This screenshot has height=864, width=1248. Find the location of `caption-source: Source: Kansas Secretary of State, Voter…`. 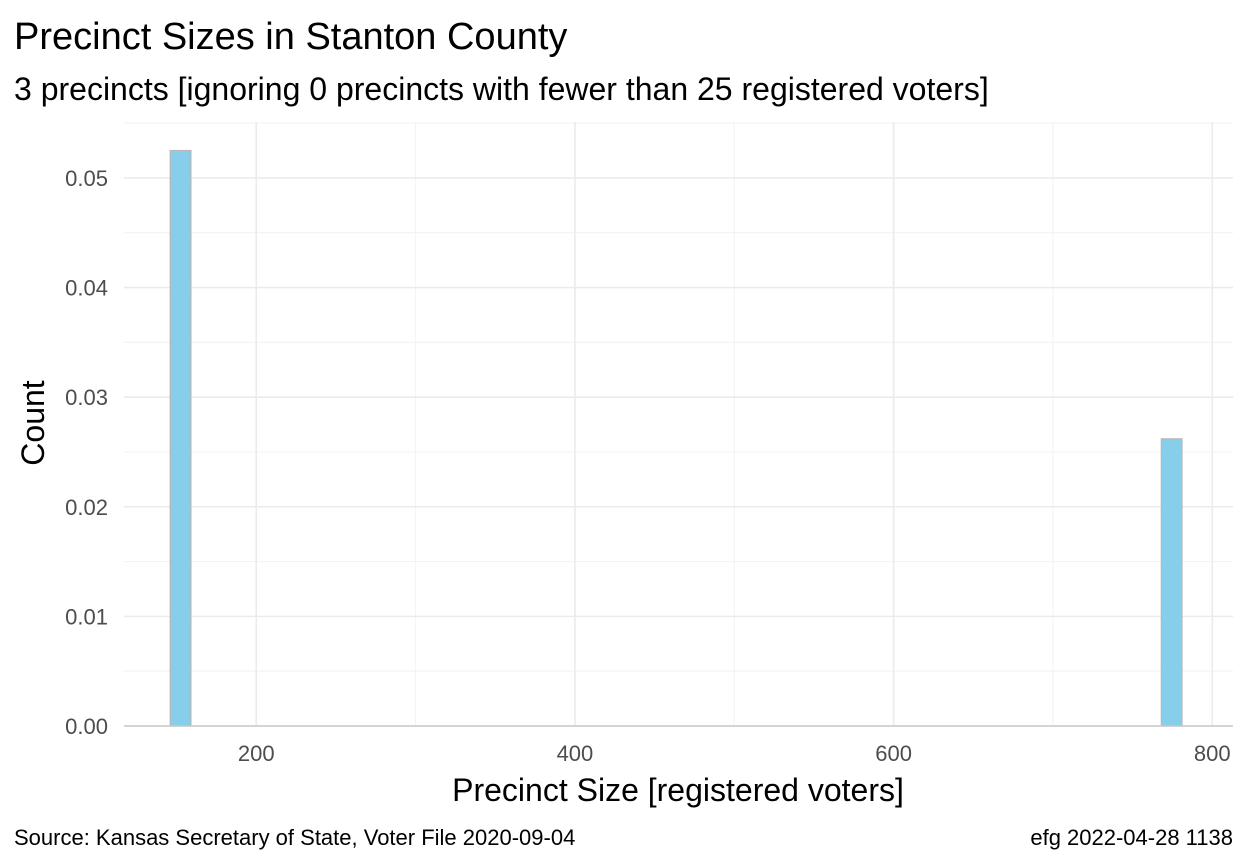

caption-source: Source: Kansas Secretary of State, Voter… is located at coordinates (294, 837).